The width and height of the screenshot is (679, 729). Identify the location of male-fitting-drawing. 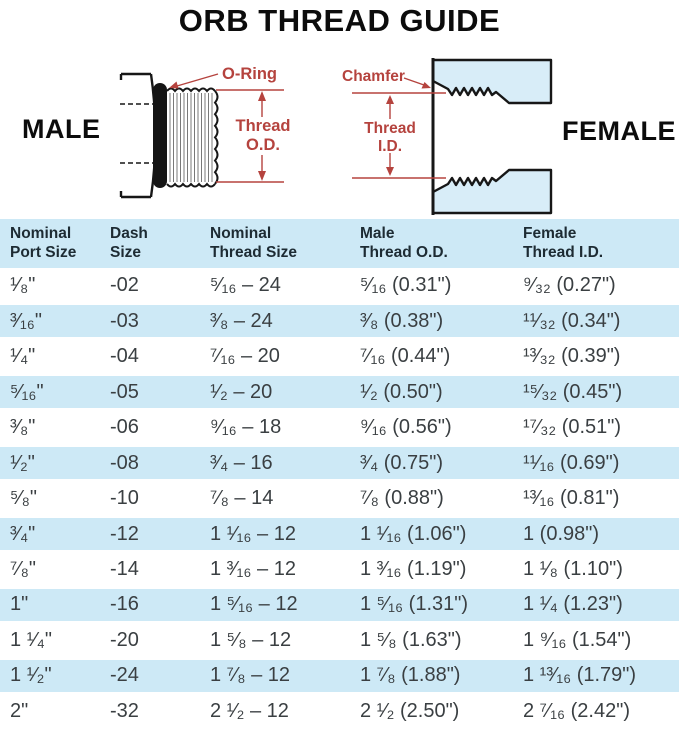
(169, 135).